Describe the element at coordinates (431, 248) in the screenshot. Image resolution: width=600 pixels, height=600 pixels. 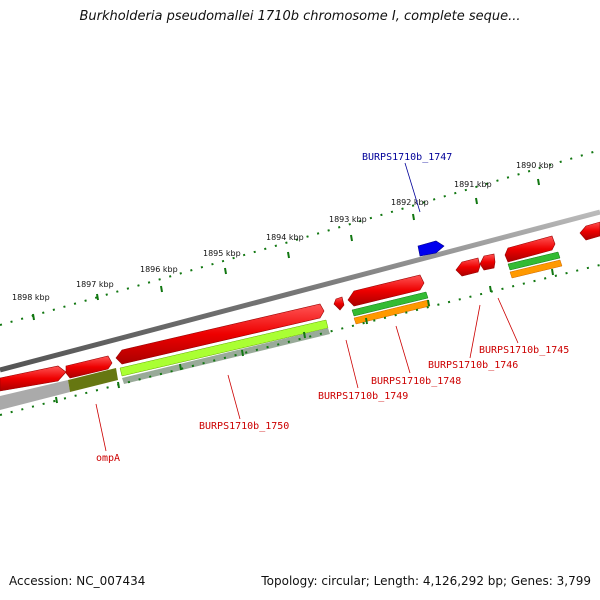
I see `gene-arrow-blue` at that location.